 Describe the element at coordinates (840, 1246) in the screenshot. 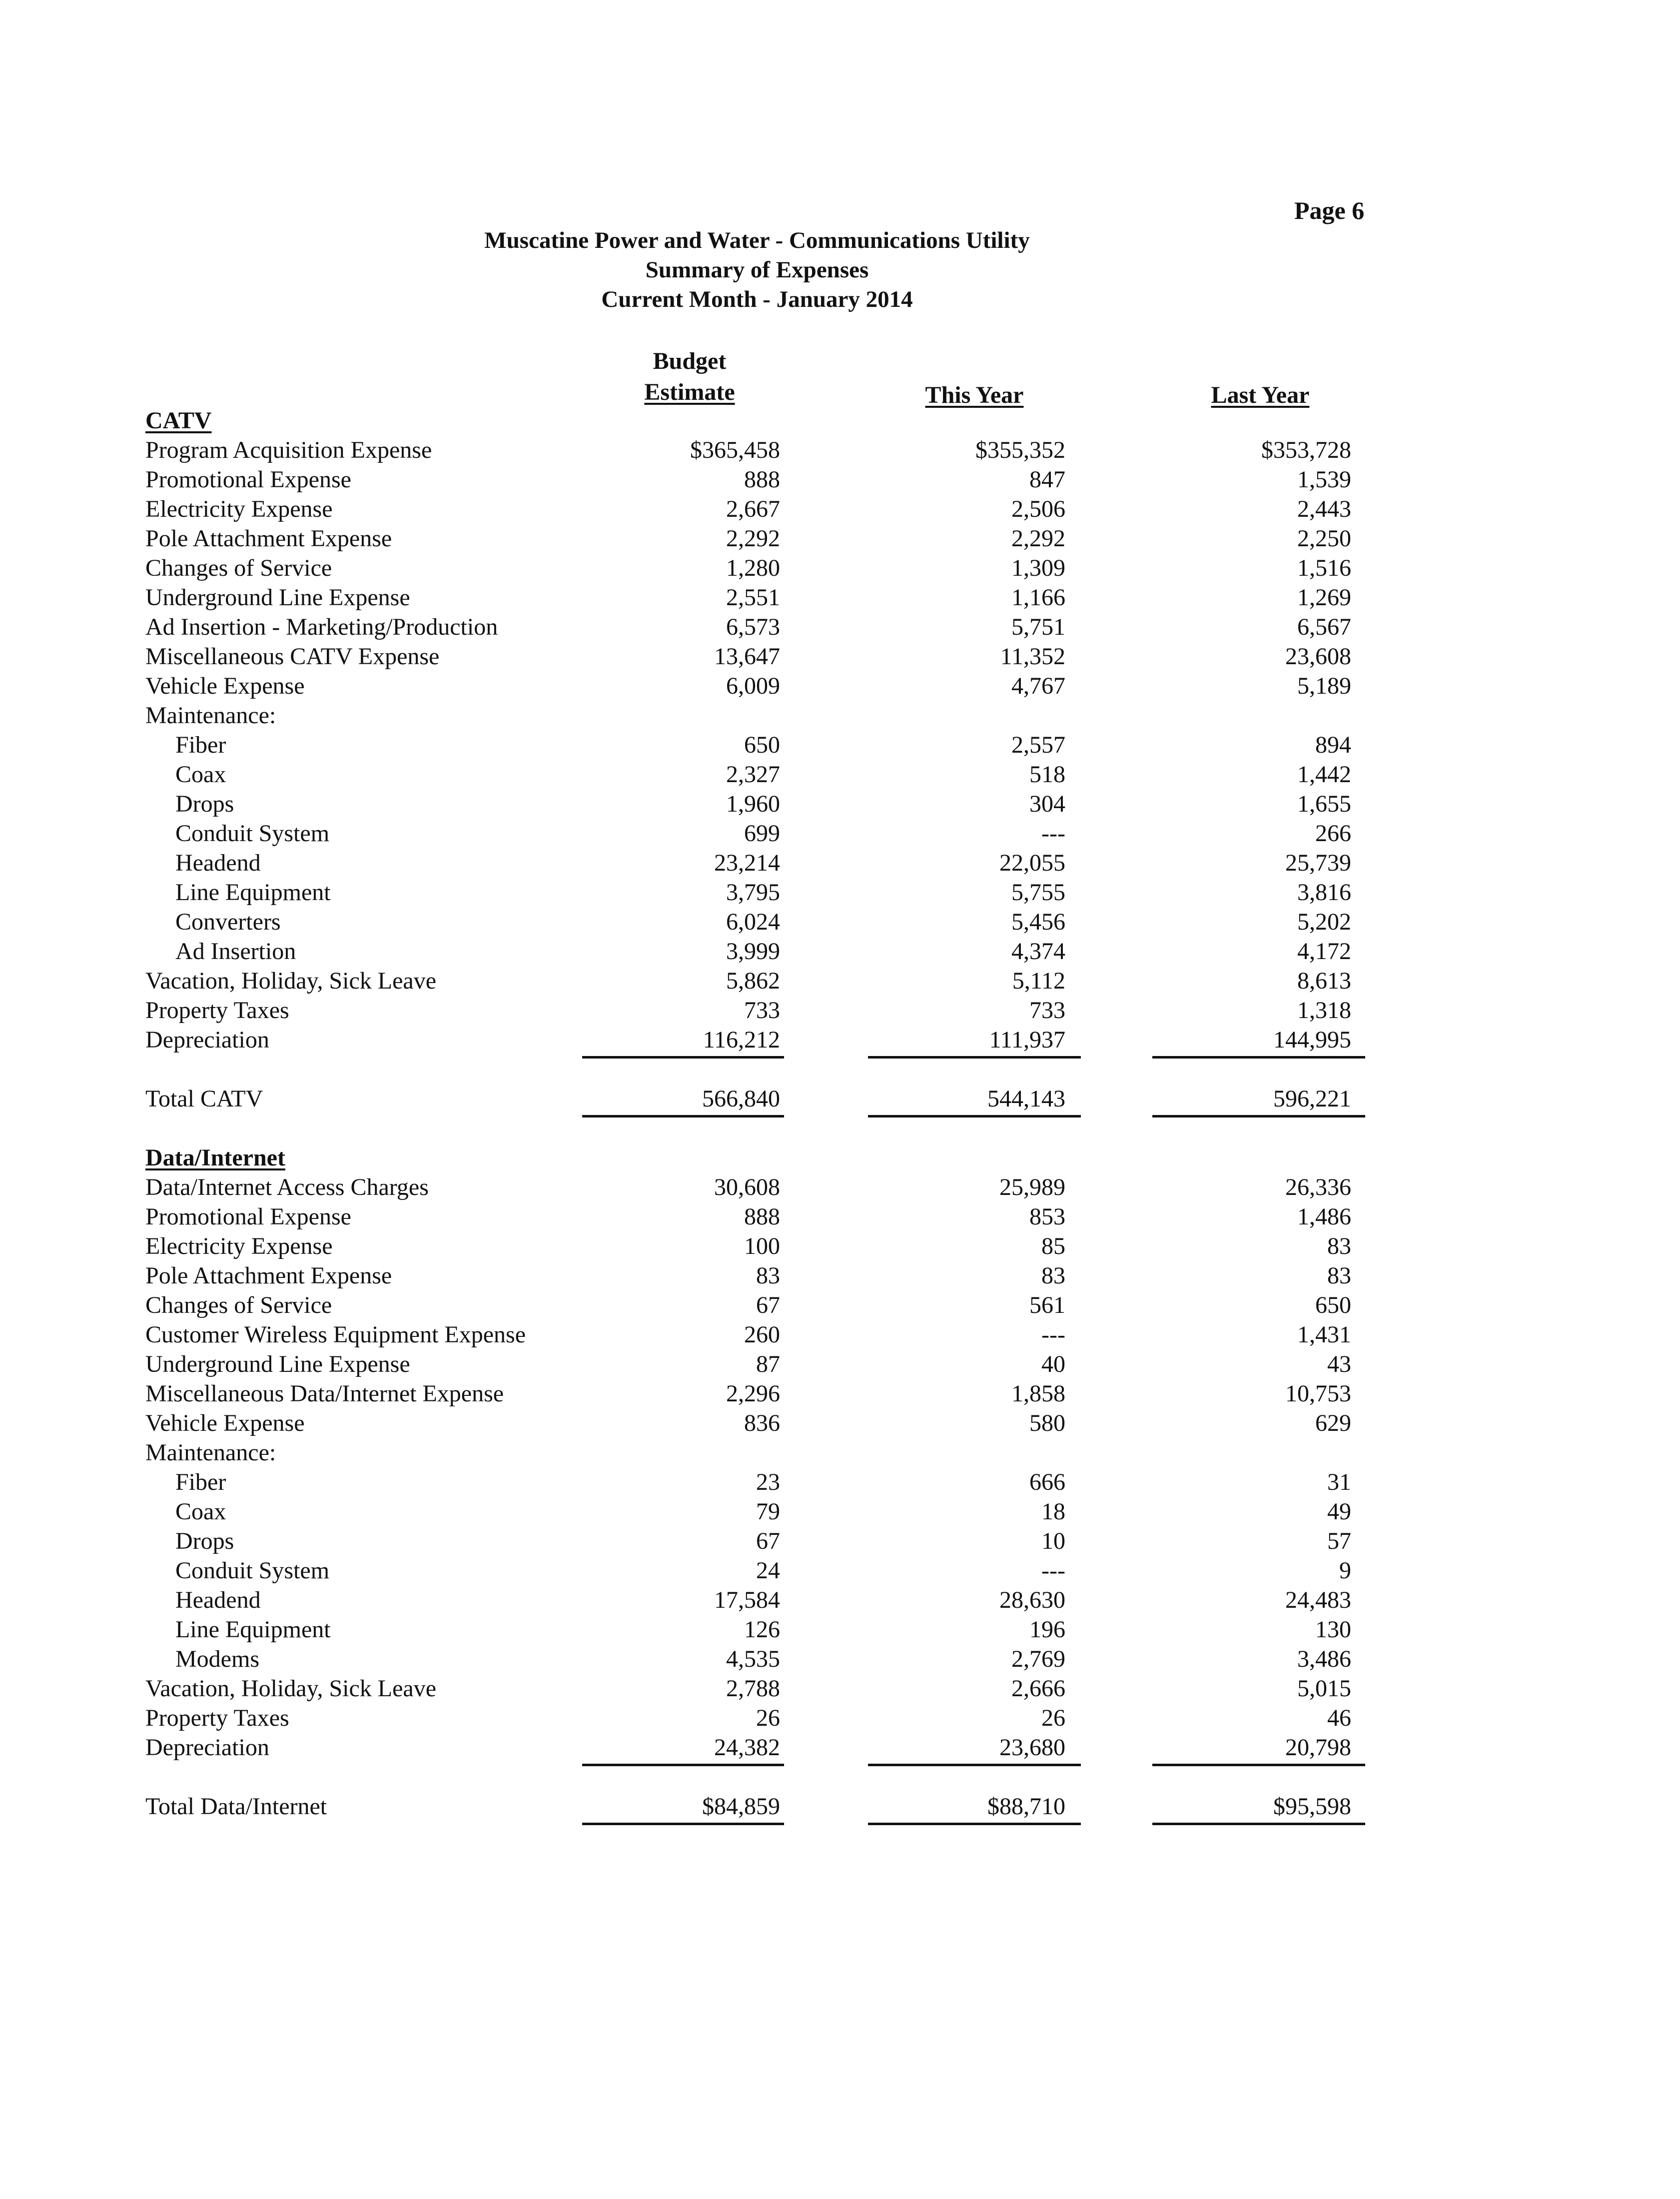

I see `table-row: Electricity Expense 100 85 83` at that location.